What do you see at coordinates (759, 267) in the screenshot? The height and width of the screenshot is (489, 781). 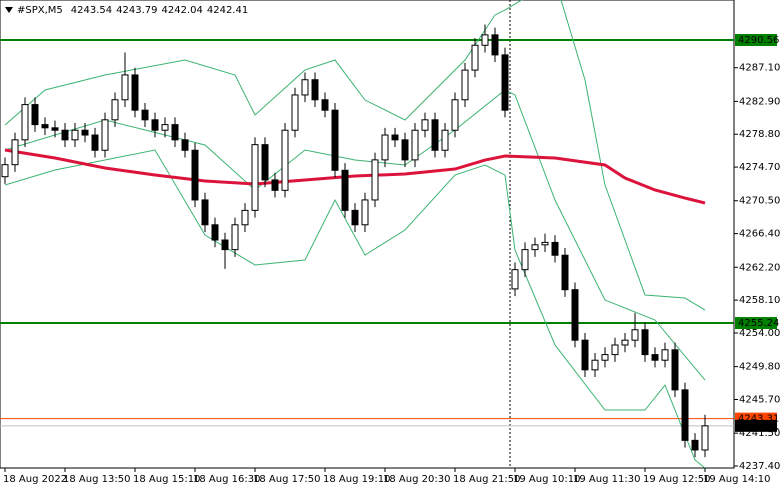 I see `y-tick-label: 4262.20` at bounding box center [759, 267].